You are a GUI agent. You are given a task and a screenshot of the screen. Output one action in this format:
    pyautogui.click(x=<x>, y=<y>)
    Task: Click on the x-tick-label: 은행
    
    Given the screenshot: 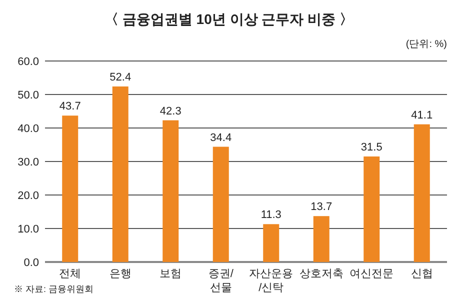 What is the action you would take?
    pyautogui.click(x=120, y=274)
    